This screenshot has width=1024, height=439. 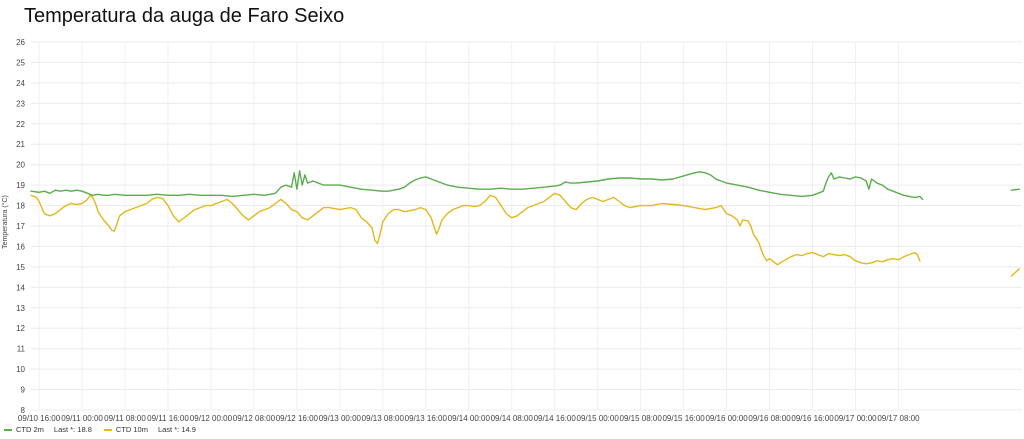 I want to click on y-tick-label: 11, so click(x=21, y=349).